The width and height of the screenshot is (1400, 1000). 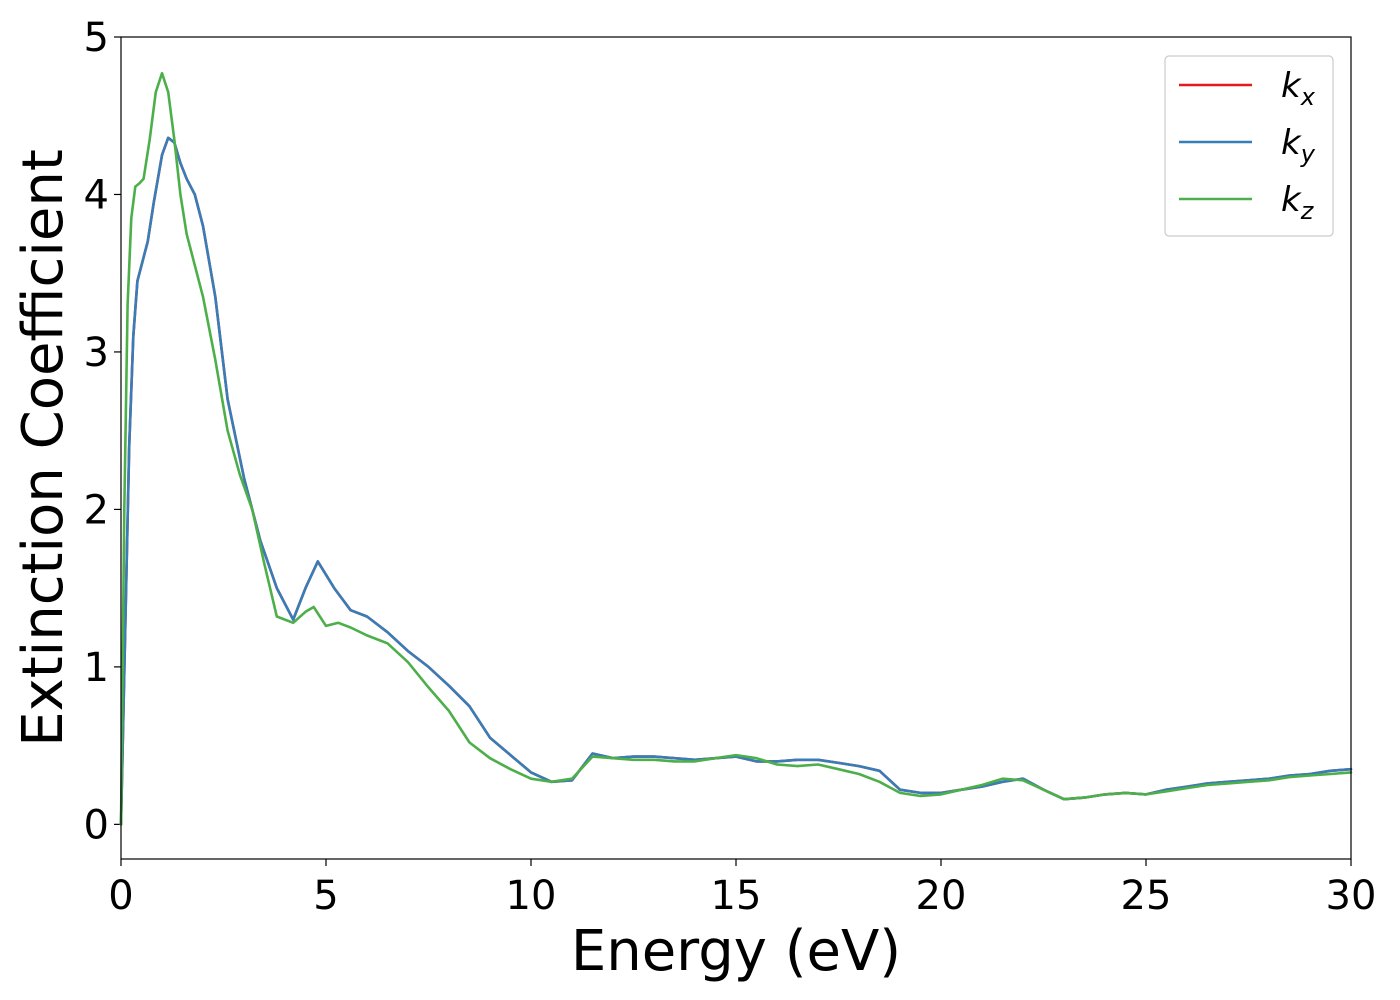 What do you see at coordinates (102, 431) in the screenshot?
I see `y-axis: 0 1 2 3 4 5` at bounding box center [102, 431].